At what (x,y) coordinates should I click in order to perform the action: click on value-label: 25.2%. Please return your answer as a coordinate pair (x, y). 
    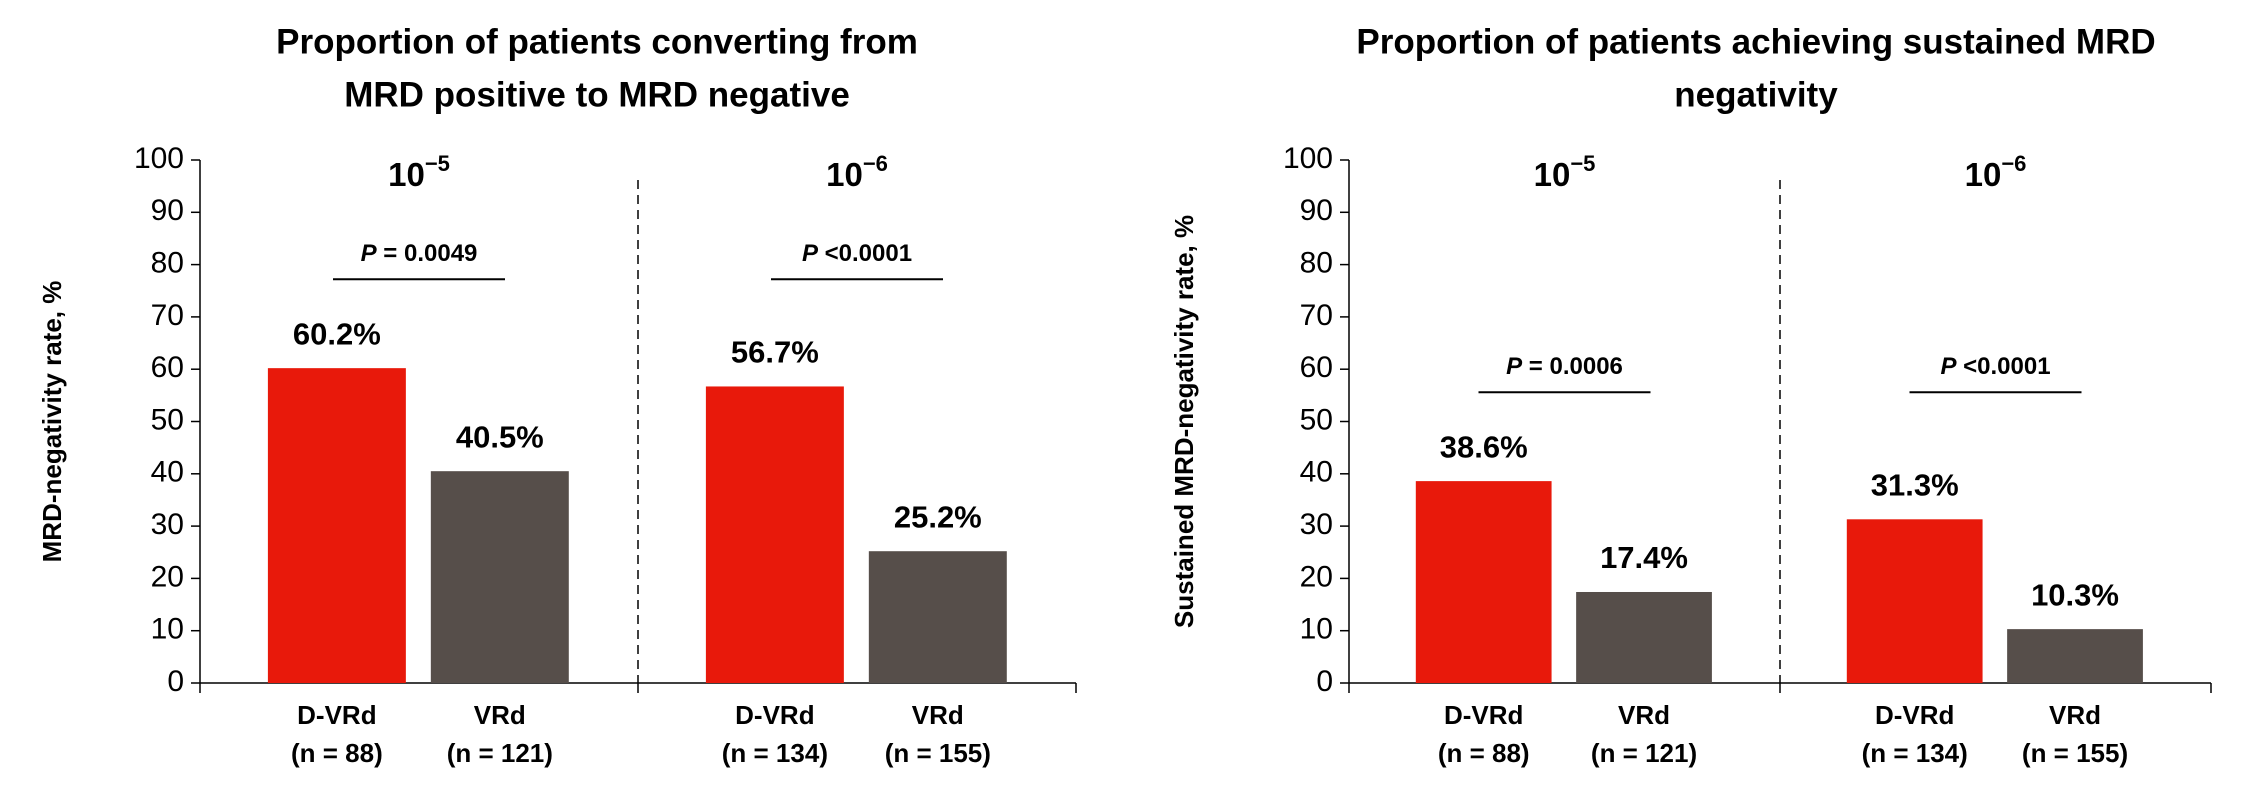
    Looking at the image, I should click on (938, 516).